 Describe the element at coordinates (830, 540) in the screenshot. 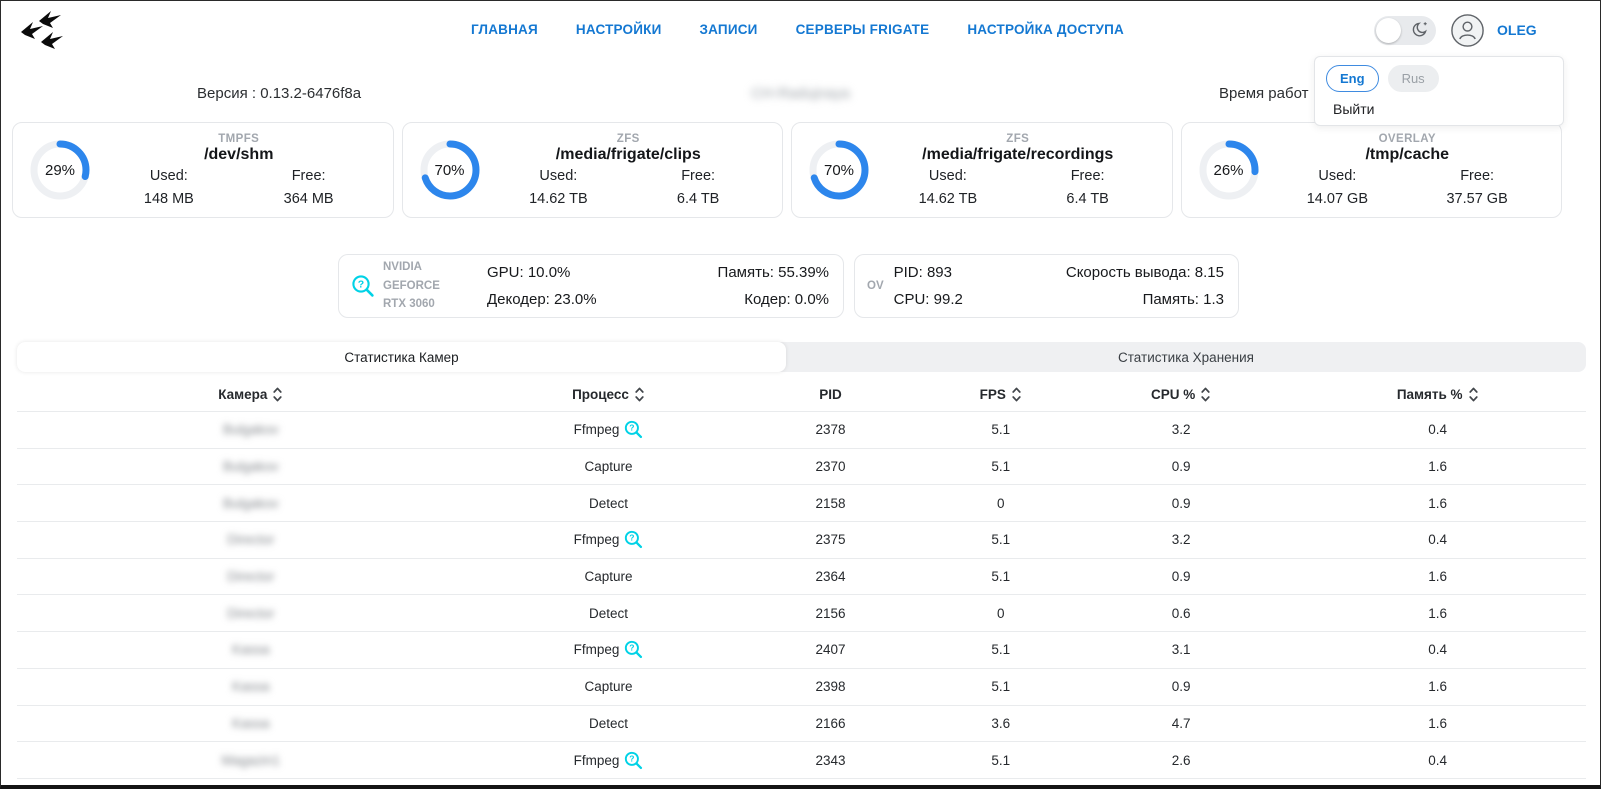

I see `pid-cell: 2375` at that location.